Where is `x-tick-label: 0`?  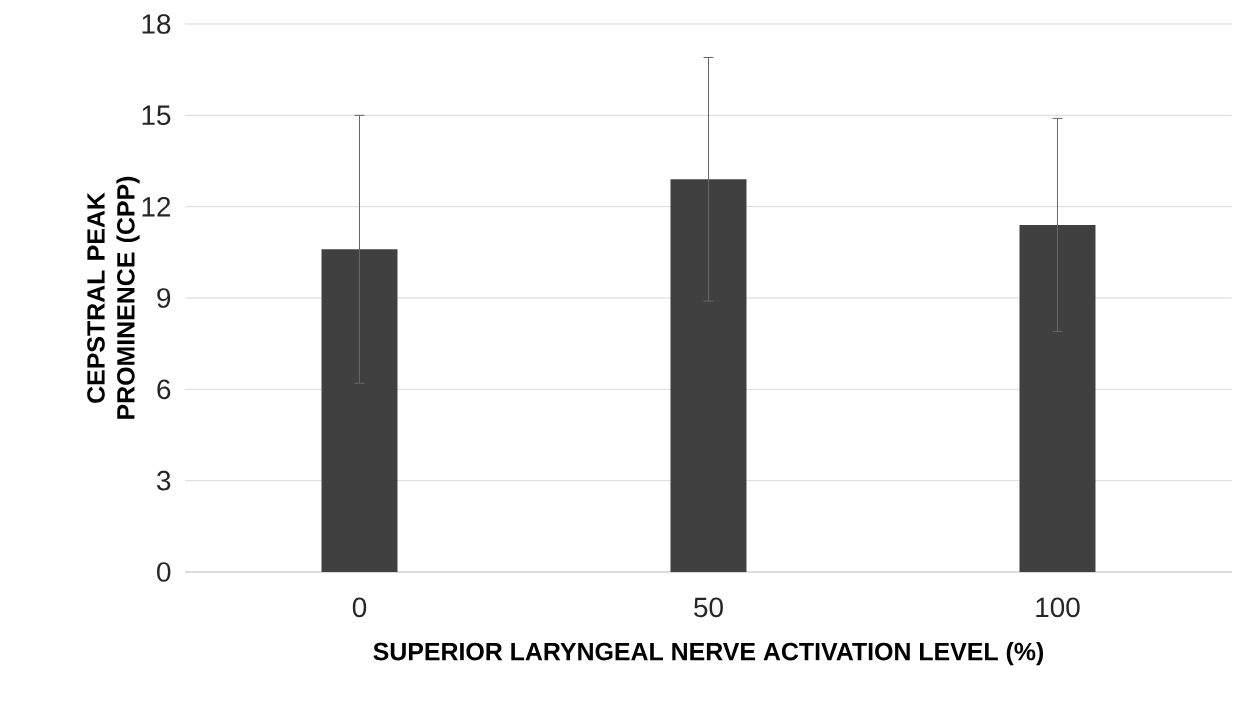 x-tick-label: 0 is located at coordinates (359, 607).